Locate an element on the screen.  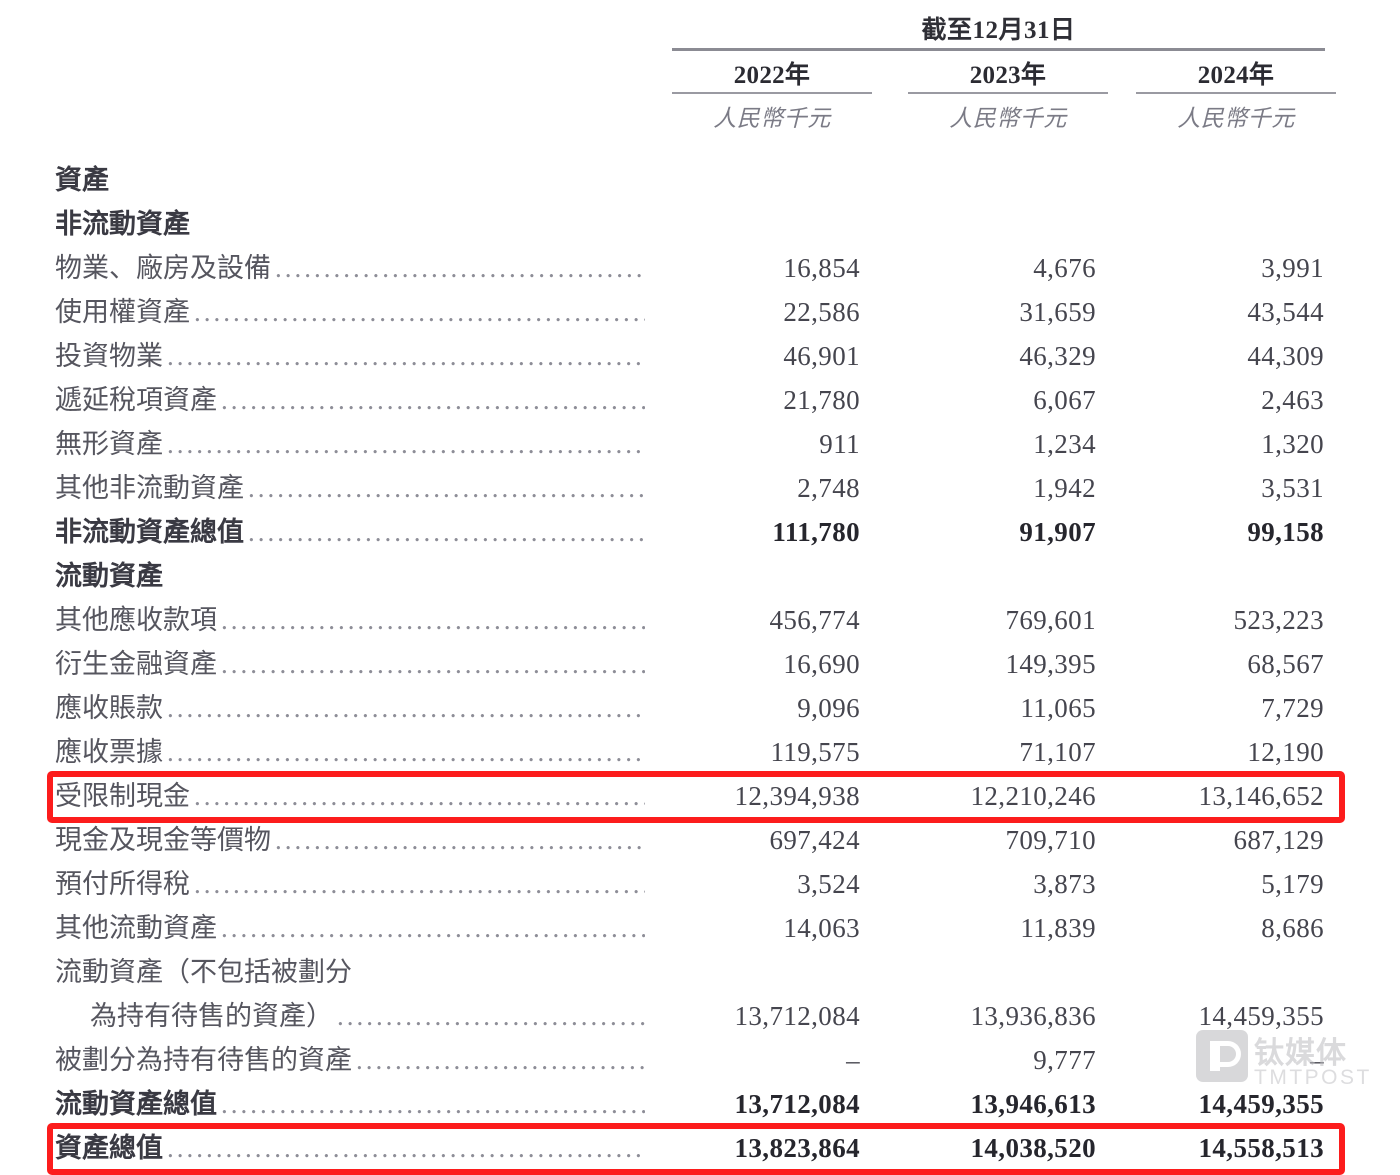
row-label: 無形資產 is located at coordinates (109, 444).